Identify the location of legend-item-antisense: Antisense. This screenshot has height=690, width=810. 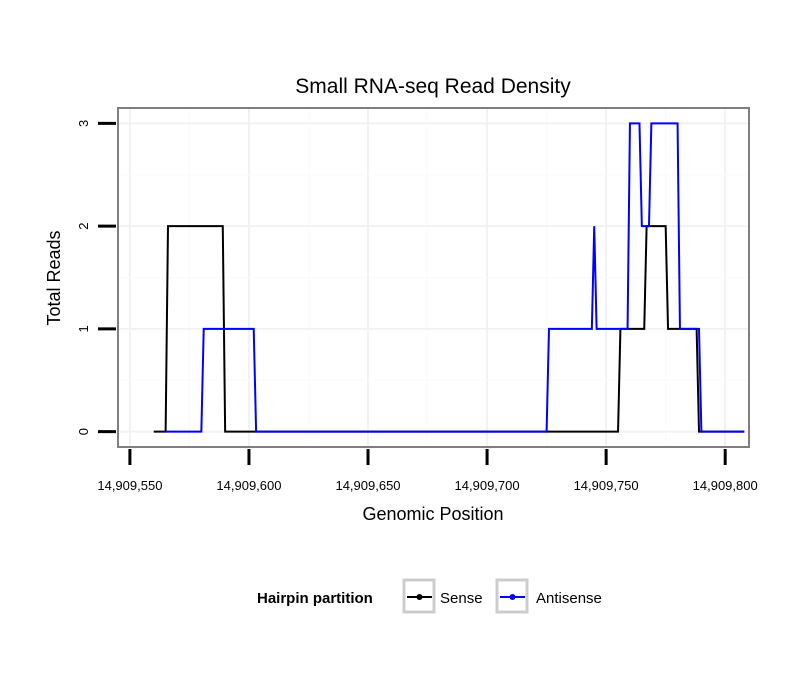
(548, 596).